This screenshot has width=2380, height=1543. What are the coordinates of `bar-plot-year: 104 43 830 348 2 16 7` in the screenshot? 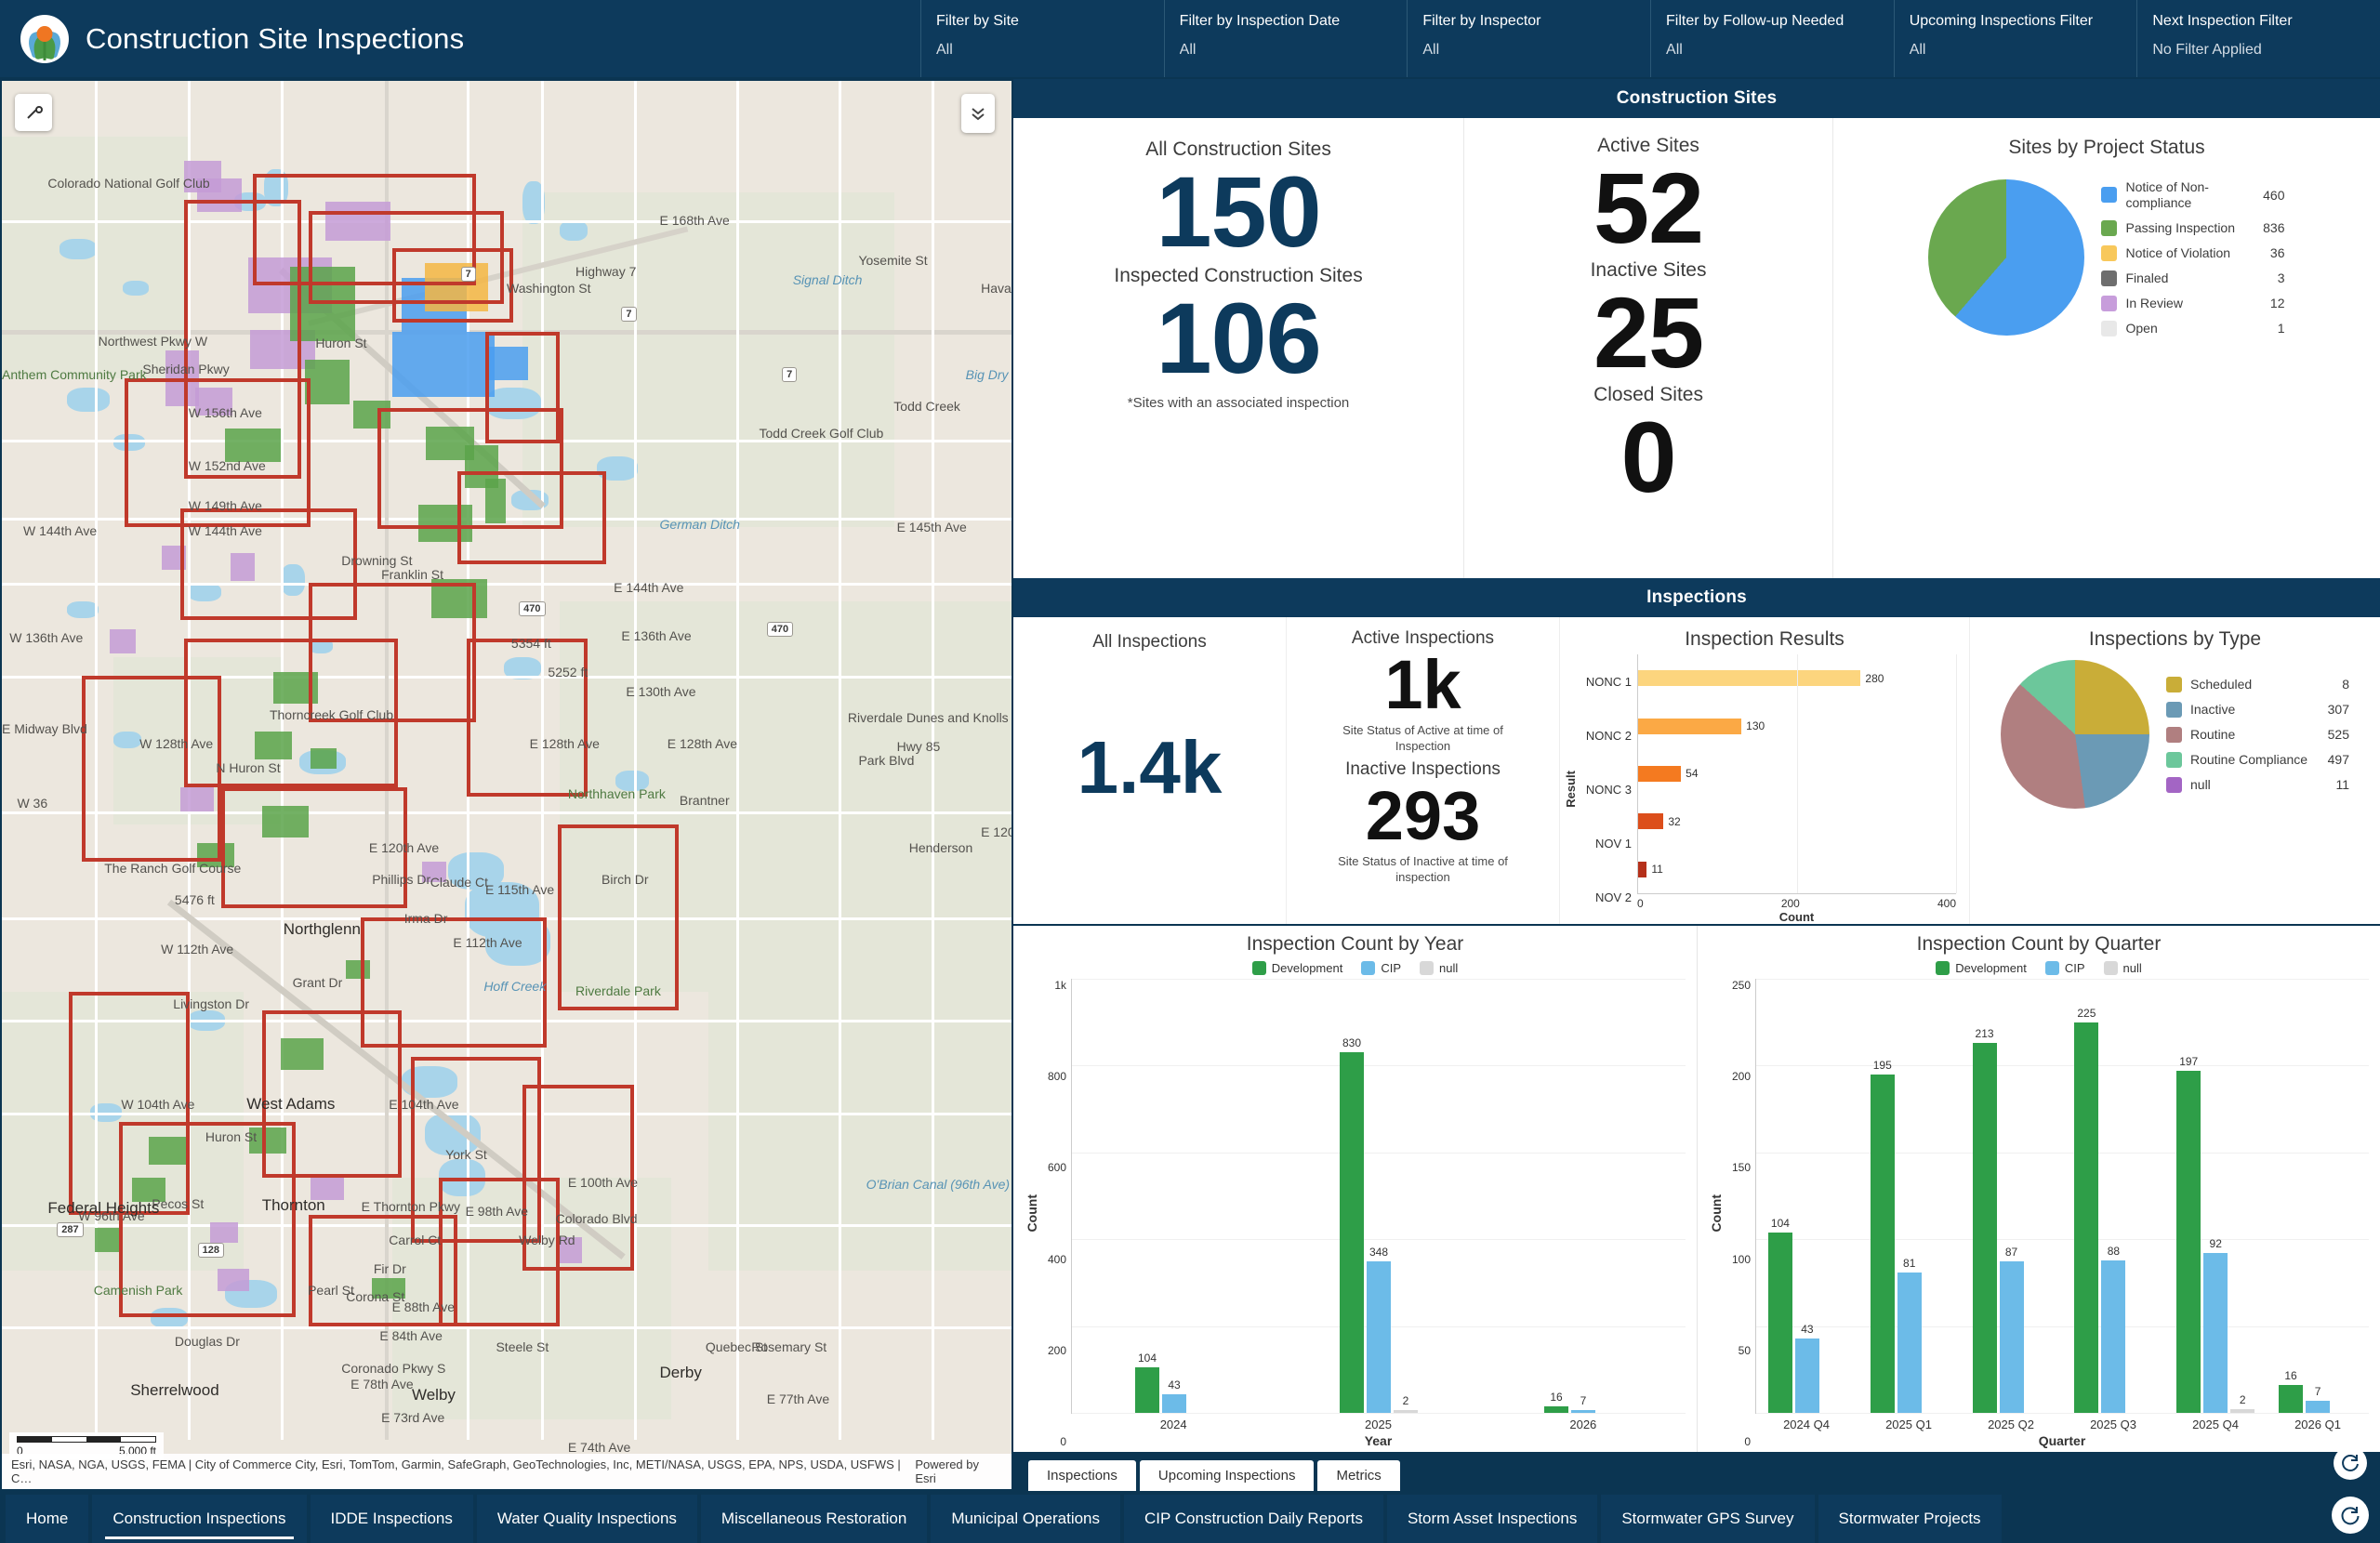 It's located at (1378, 1196).